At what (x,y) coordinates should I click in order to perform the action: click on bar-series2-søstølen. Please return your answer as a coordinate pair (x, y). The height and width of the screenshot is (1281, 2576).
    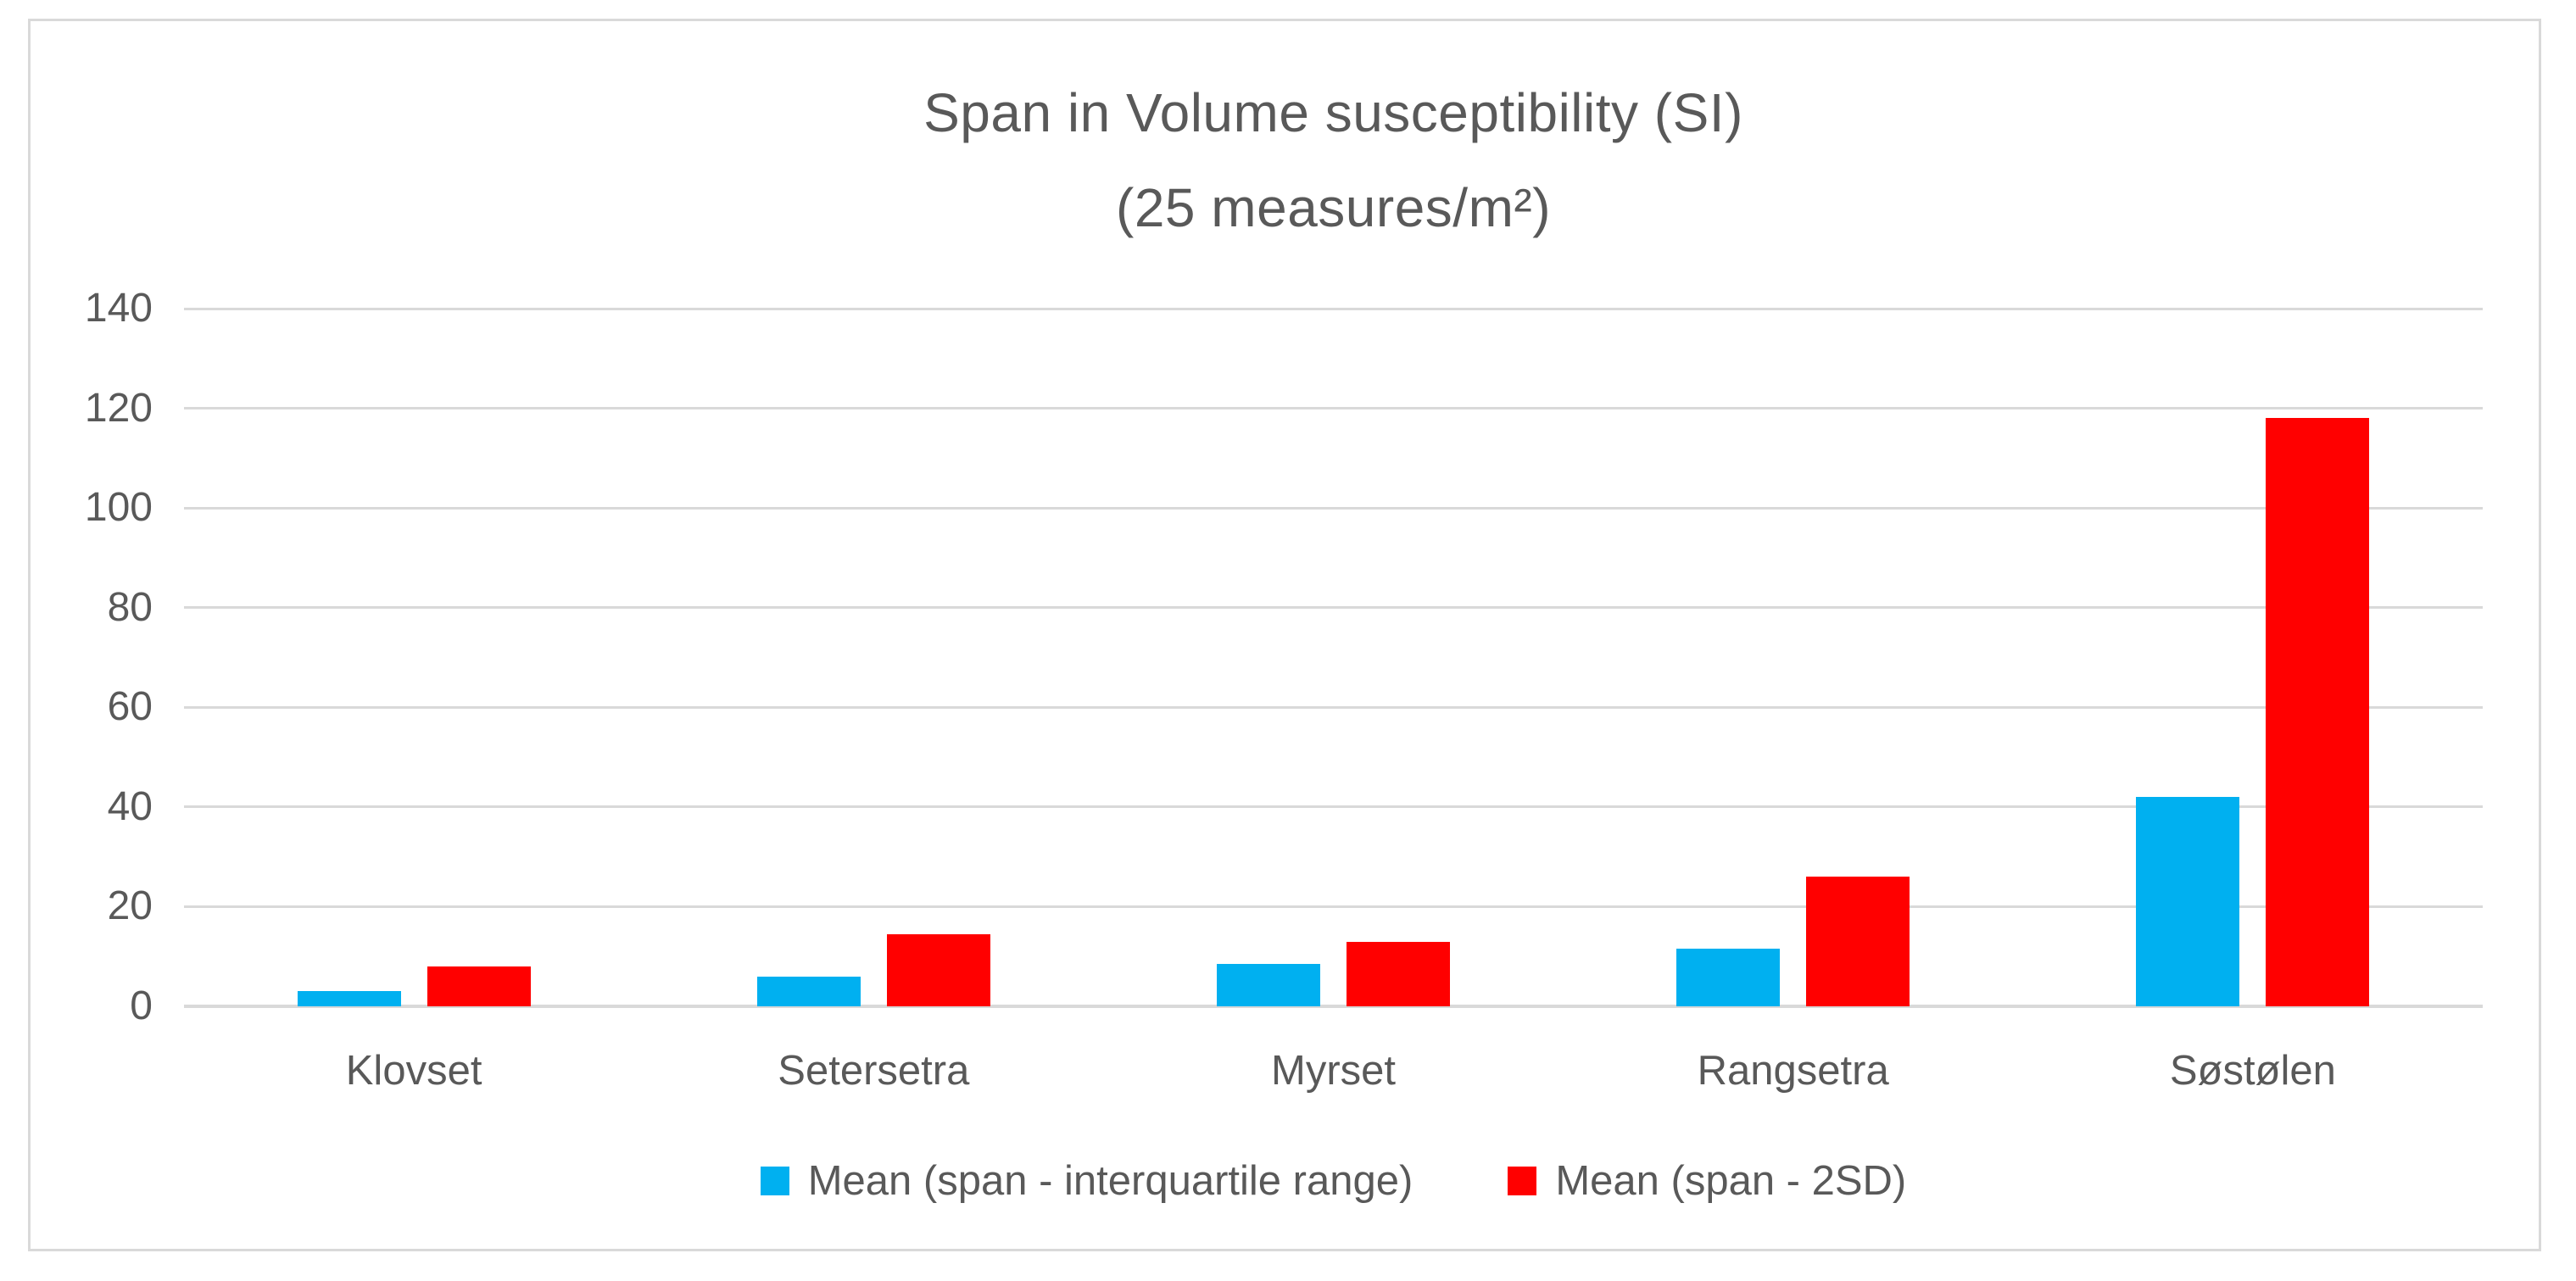
    Looking at the image, I should click on (2318, 712).